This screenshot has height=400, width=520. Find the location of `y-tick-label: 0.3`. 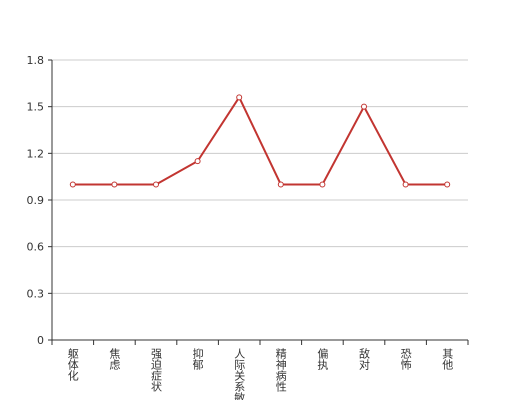

y-tick-label: 0.3 is located at coordinates (36, 293).